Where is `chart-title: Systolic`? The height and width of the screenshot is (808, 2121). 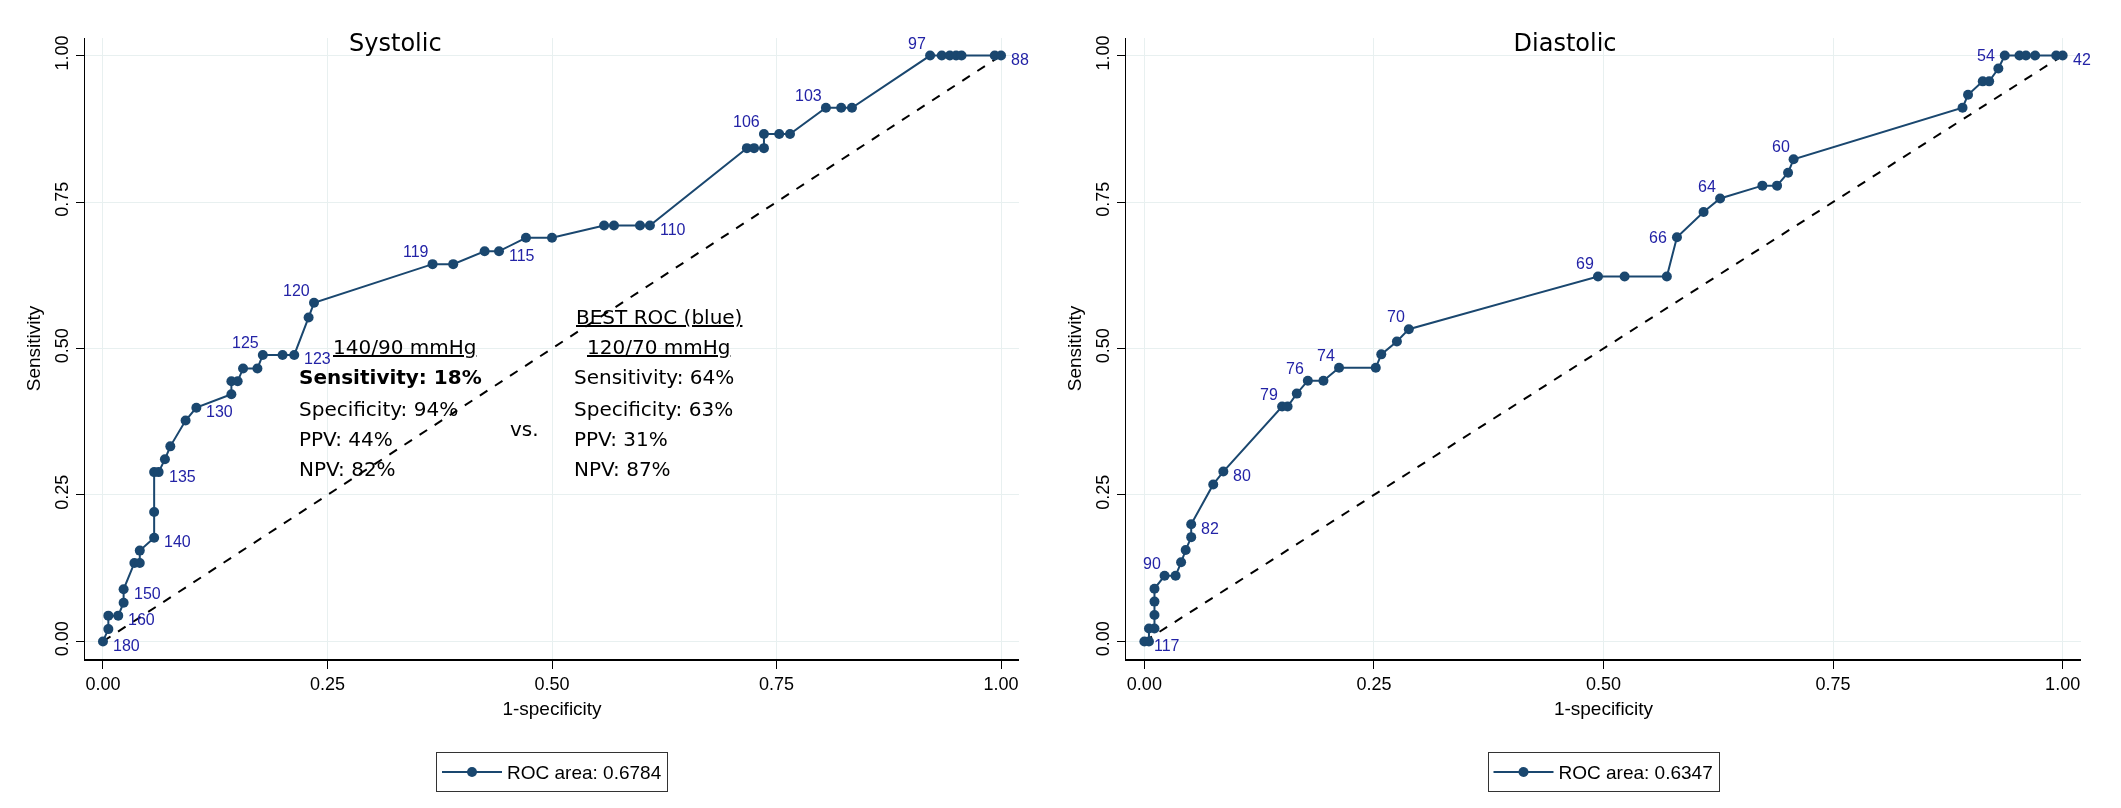 chart-title: Systolic is located at coordinates (395, 43).